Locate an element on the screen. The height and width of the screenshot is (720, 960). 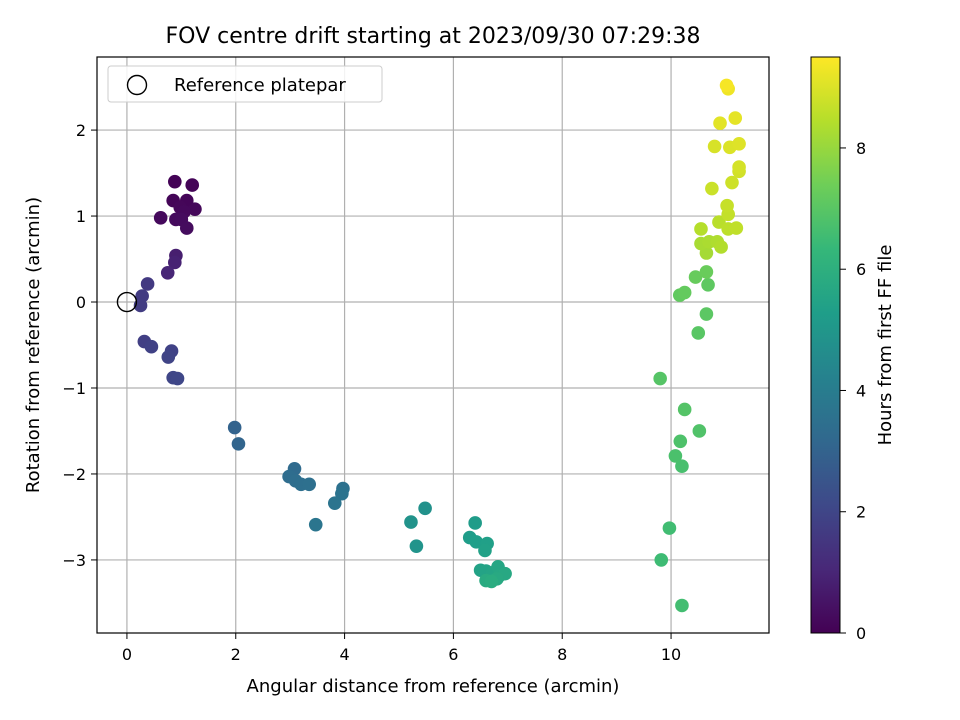
x-tick-label: 4 is located at coordinates (344, 654).